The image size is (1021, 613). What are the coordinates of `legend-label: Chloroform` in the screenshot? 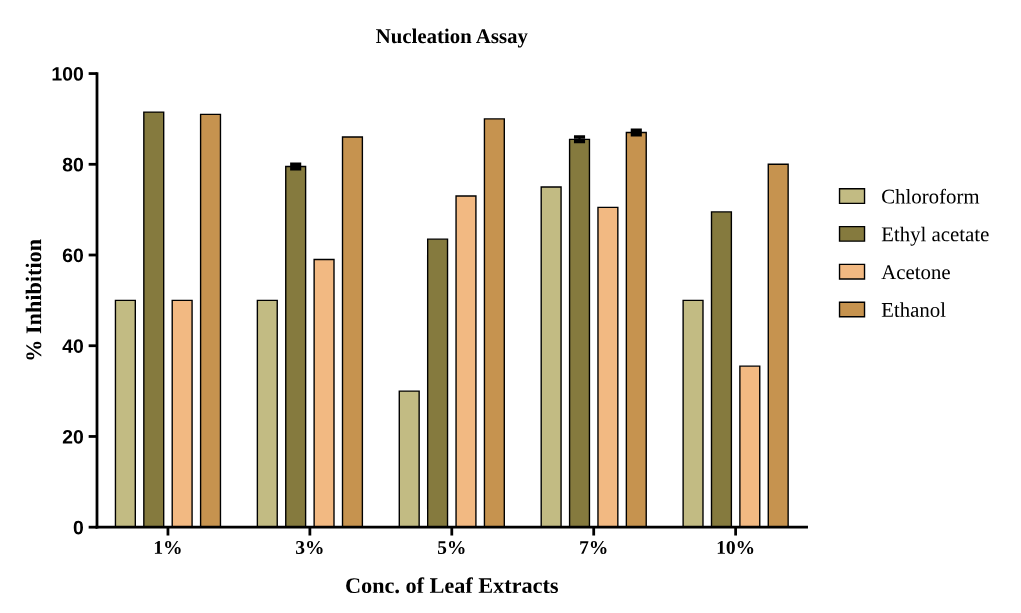 It's located at (931, 196).